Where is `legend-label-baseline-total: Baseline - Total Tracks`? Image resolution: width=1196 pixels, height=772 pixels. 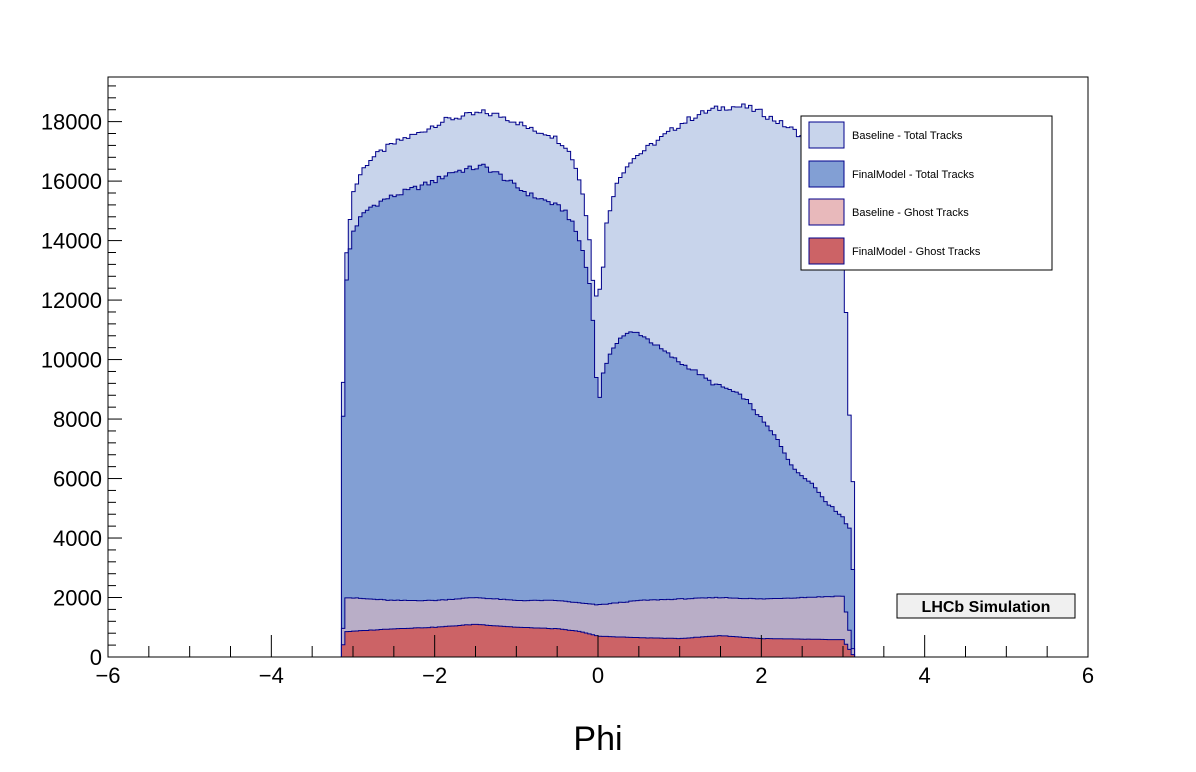
legend-label-baseline-total: Baseline - Total Tracks is located at coordinates (907, 136).